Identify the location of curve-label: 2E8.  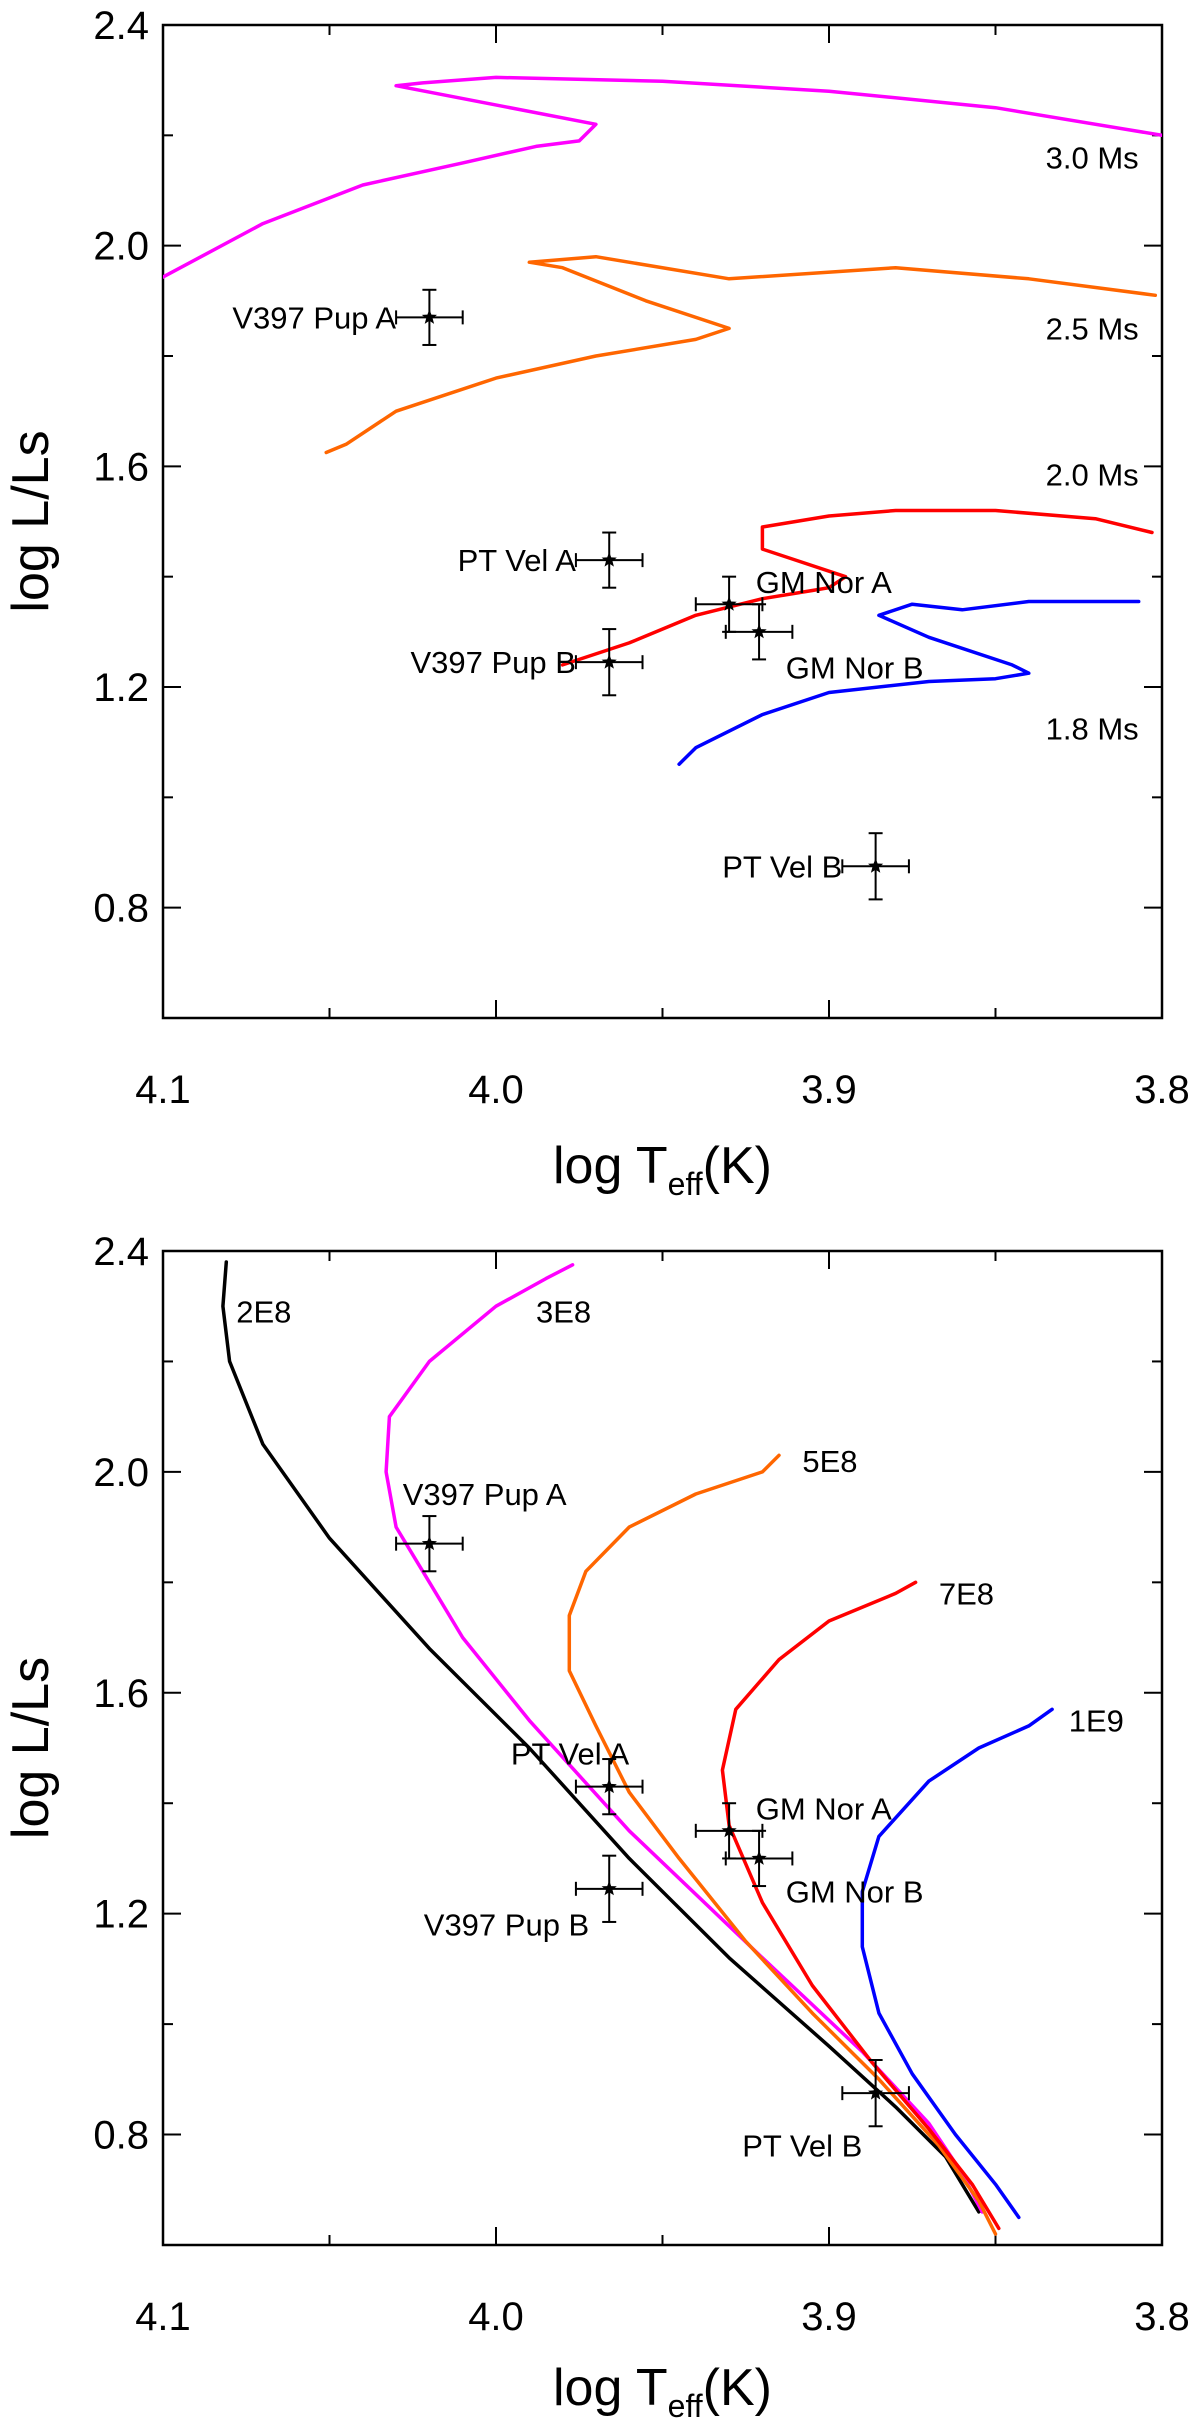
(263, 1312).